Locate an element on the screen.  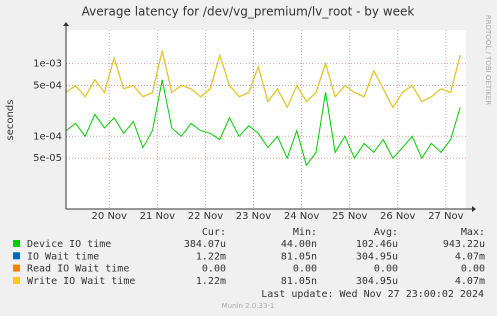
y-tick-label: 1e-03 is located at coordinates (47, 64).